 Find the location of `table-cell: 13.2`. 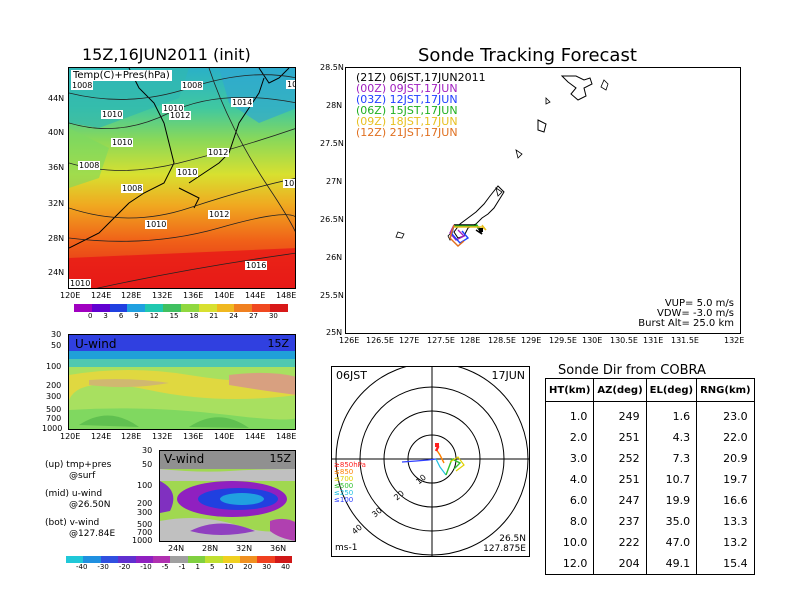

table-cell: 13.2 is located at coordinates (725, 542).